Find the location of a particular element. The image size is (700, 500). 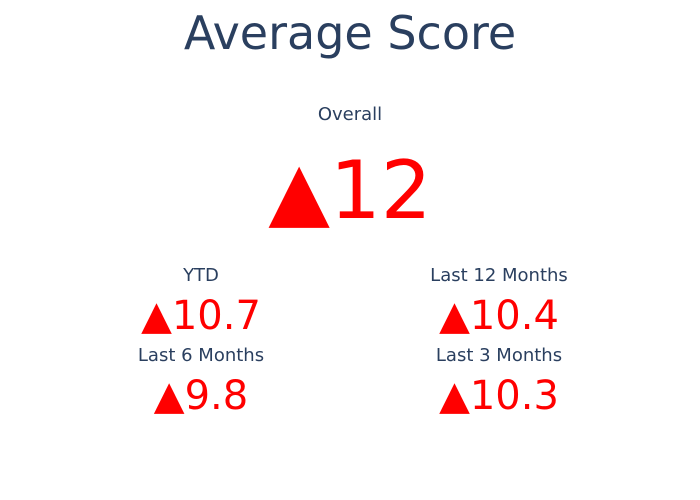

indicator-last-12-months-value: ▲10.4 is located at coordinates (499, 316).